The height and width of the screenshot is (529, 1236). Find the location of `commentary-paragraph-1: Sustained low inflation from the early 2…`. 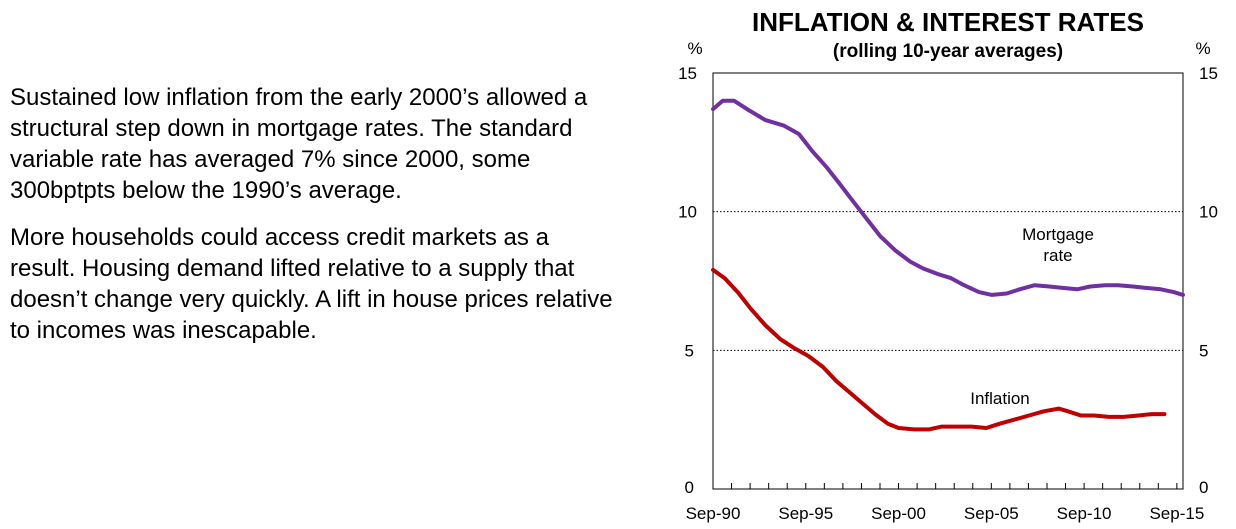

commentary-paragraph-1: Sustained low inflation from the early 2… is located at coordinates (299, 144).